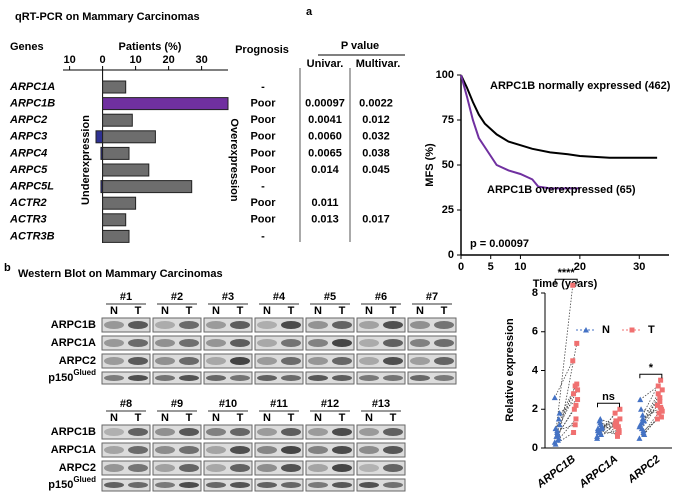 This screenshot has height=494, width=685. What do you see at coordinates (84, 372) in the screenshot?
I see `row-label-sup: Glued` at bounding box center [84, 372].